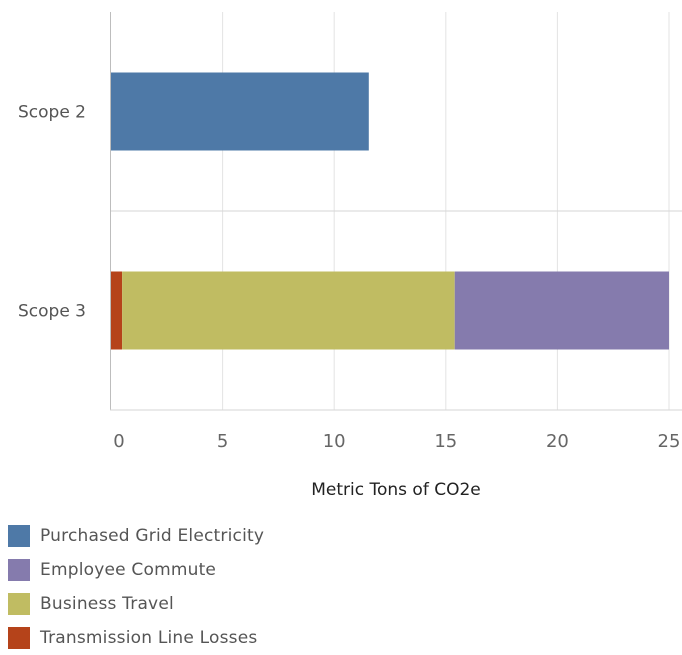  Describe the element at coordinates (149, 638) in the screenshot. I see `legend-label: Transmission Line Losses` at that location.